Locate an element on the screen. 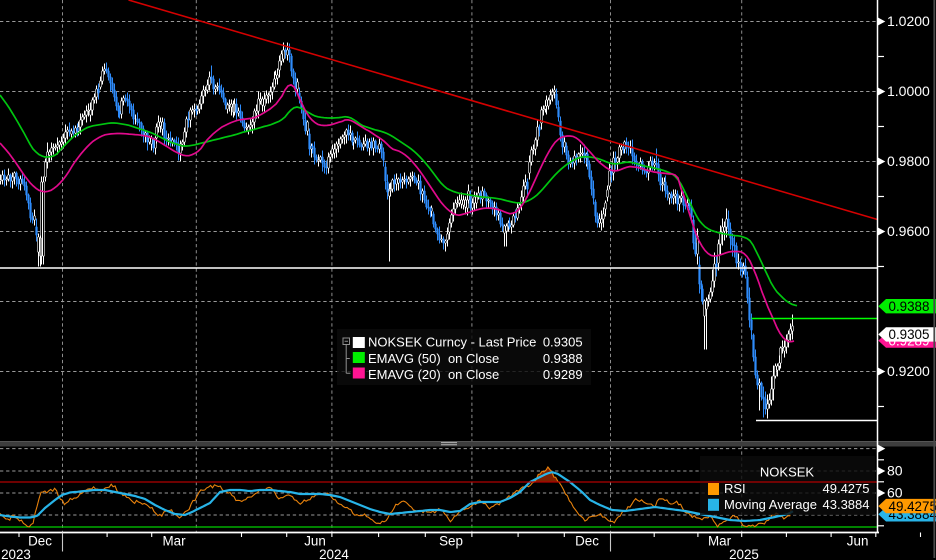  svg-text: 80 is located at coordinates (895, 471).